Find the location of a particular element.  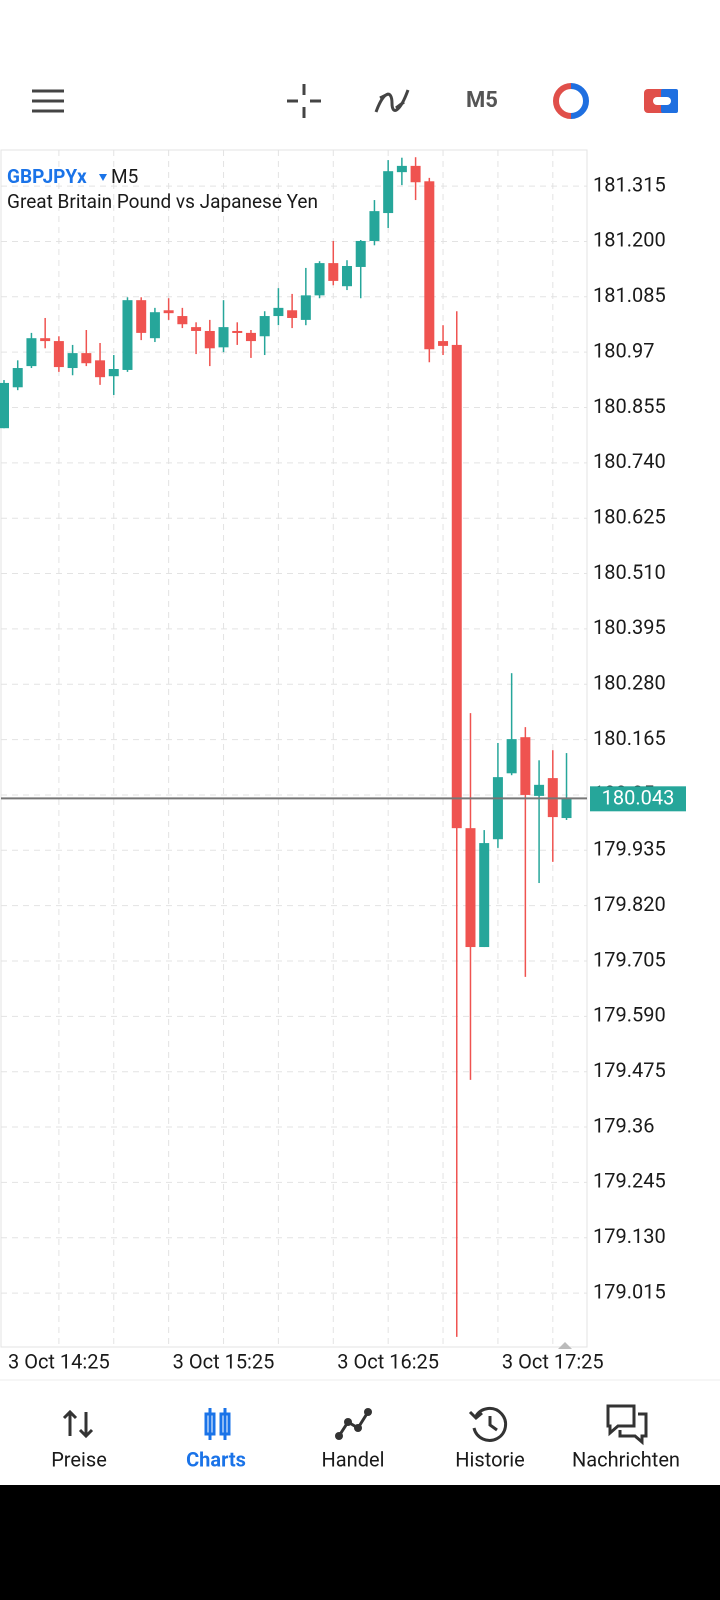

timeframe-button: M5 is located at coordinates (482, 100).